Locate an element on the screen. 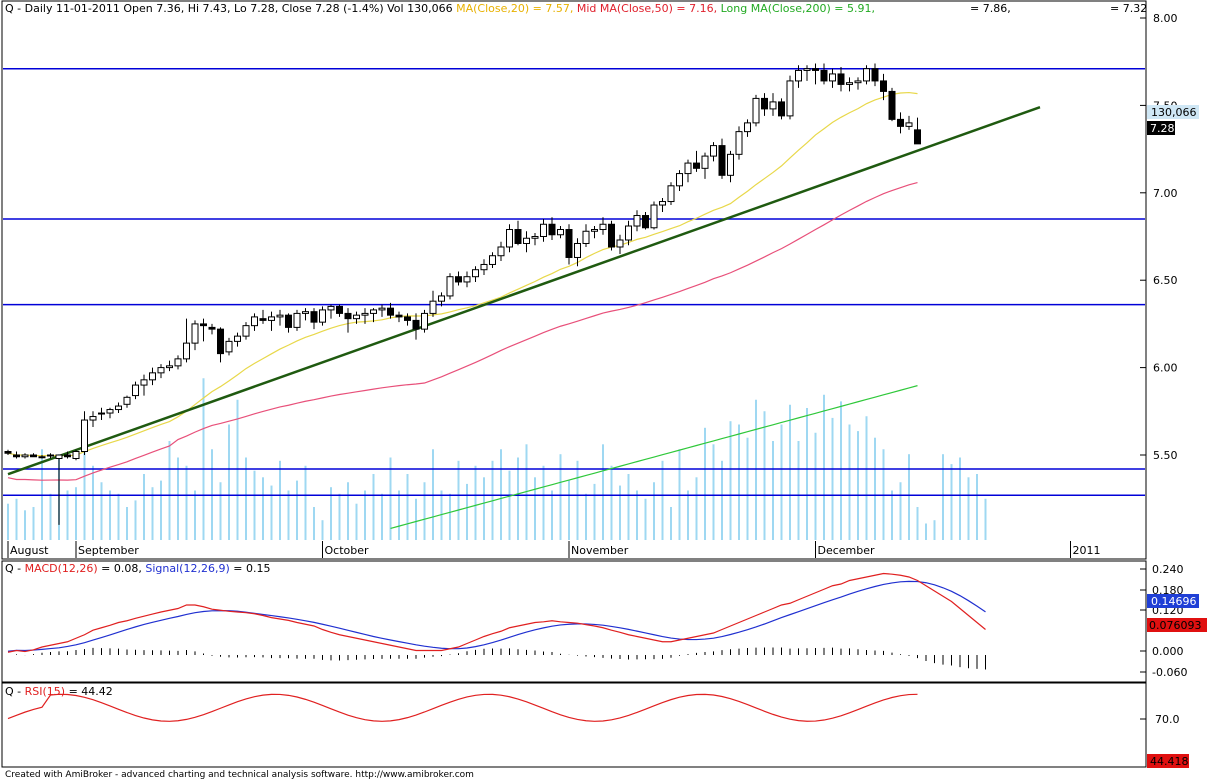 The height and width of the screenshot is (781, 1207). month-label: October is located at coordinates (347, 550).